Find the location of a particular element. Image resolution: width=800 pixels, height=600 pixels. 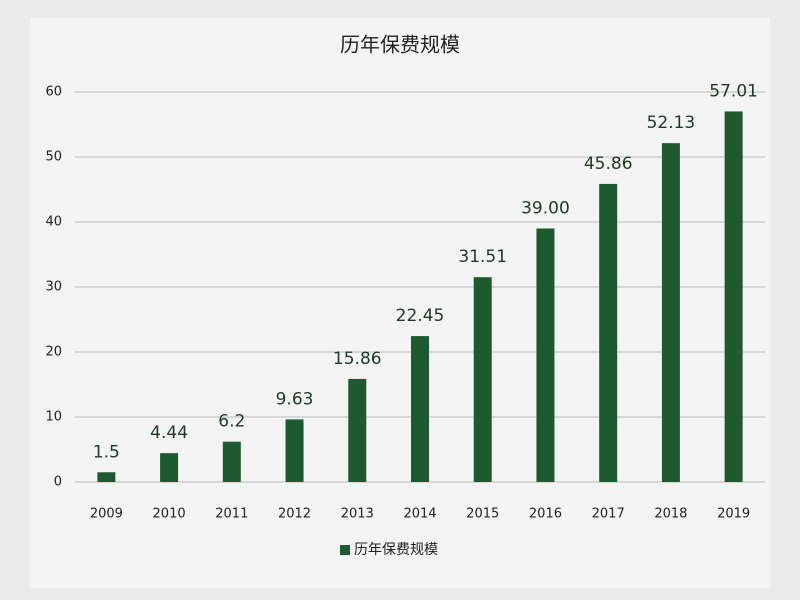

x-tick-label: 2012 is located at coordinates (294, 514).